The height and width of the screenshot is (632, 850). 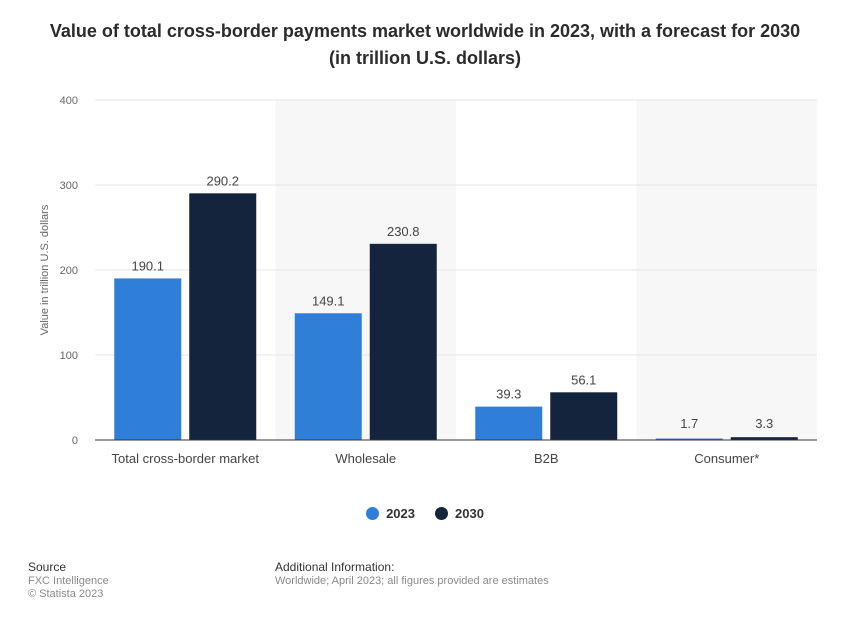 What do you see at coordinates (403, 231) in the screenshot?
I see `data-label: 230.8` at bounding box center [403, 231].